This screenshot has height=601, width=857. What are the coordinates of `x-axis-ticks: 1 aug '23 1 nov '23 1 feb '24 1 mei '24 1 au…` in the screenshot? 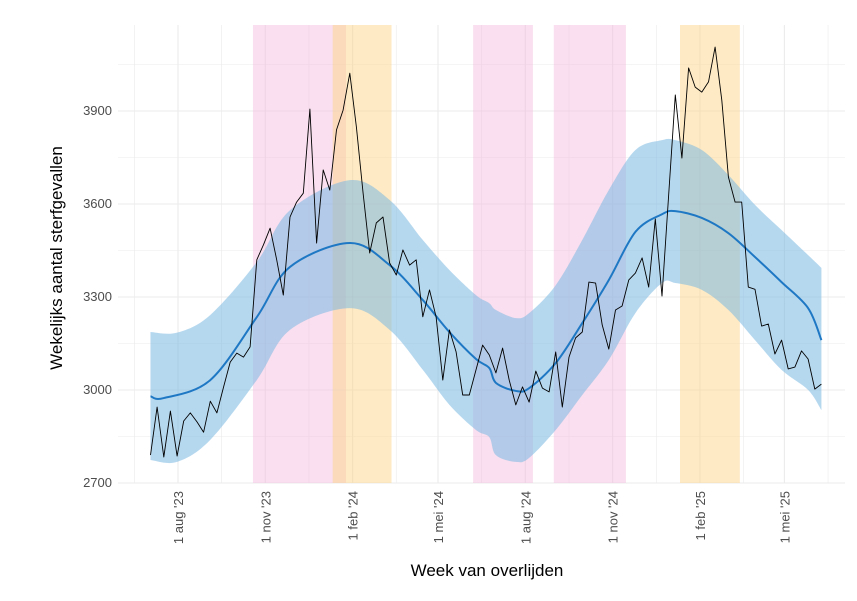 It's located at (481, 517).